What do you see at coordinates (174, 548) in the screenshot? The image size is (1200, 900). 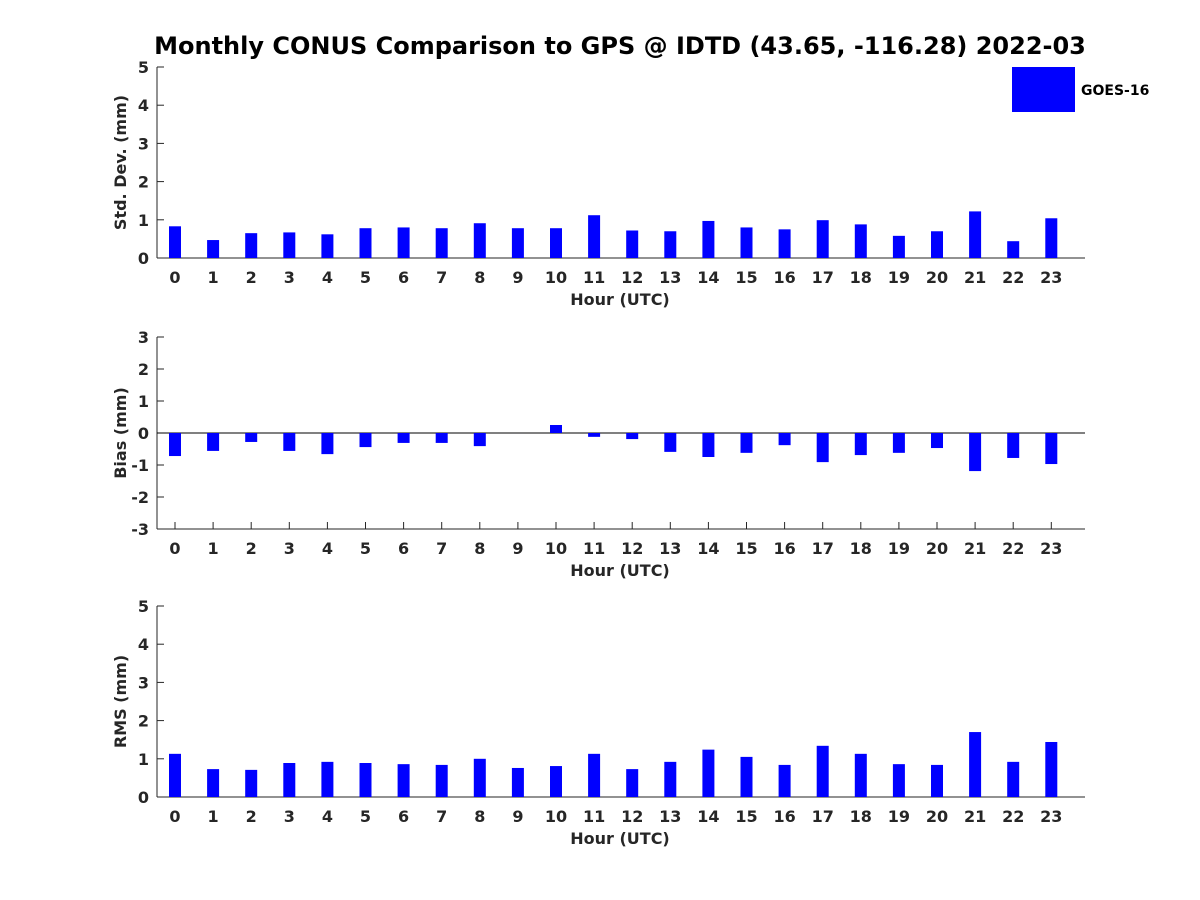 I see `x-tick-label: 0` at bounding box center [174, 548].